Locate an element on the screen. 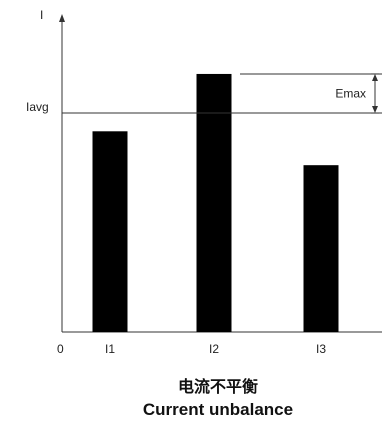  caption-chinese: 电流不平衡 is located at coordinates (218, 386).